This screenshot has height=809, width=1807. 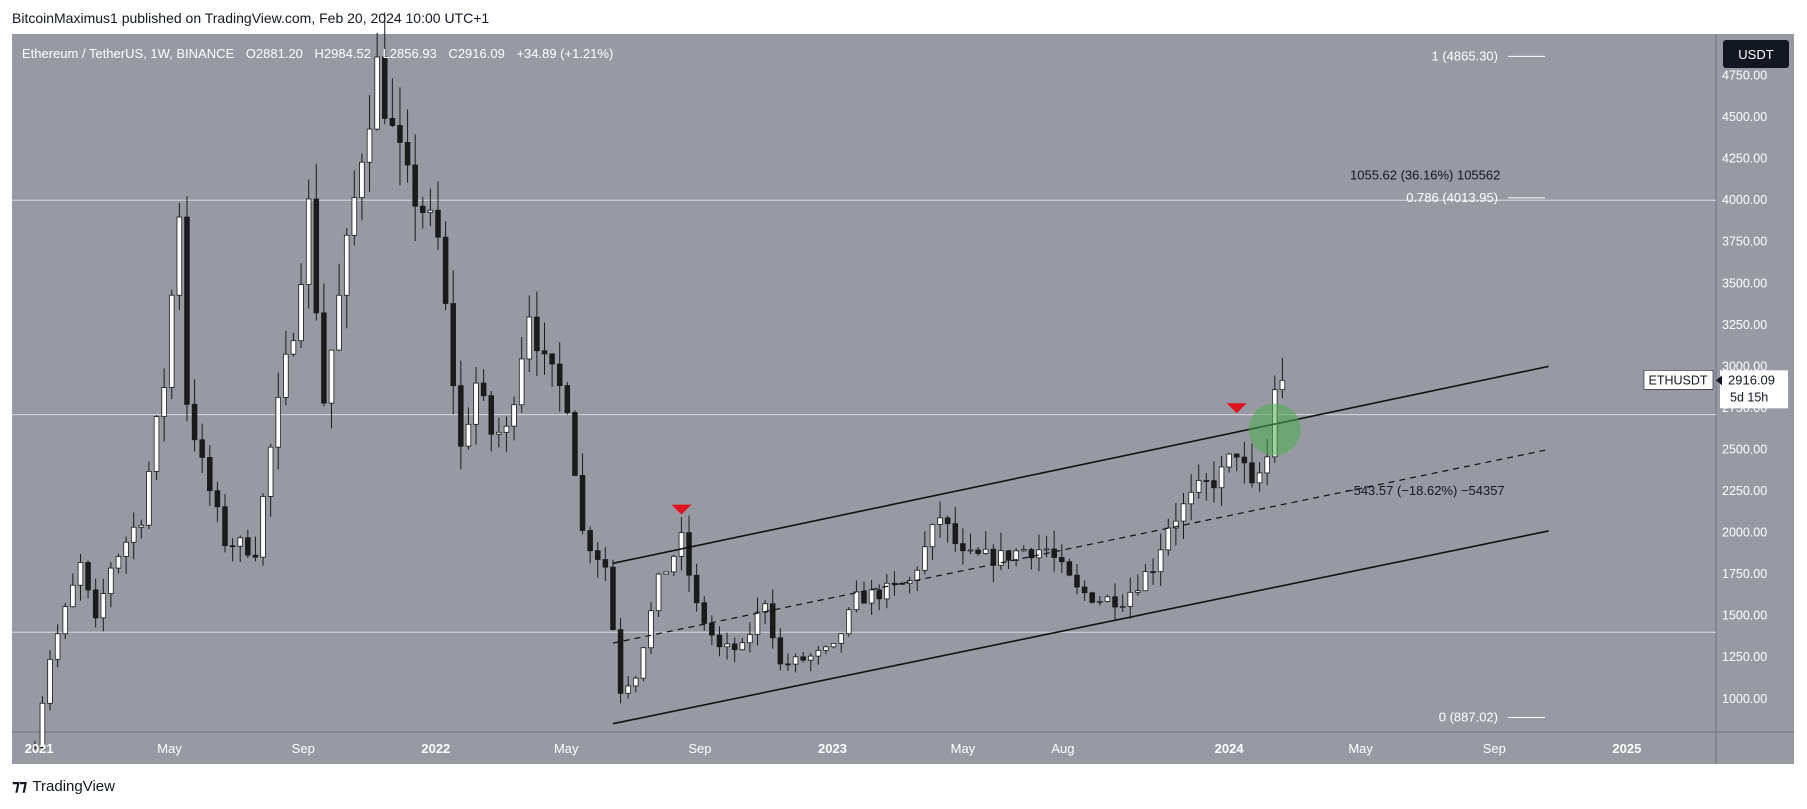 I want to click on x-tick-label: Sep, so click(x=303, y=748).